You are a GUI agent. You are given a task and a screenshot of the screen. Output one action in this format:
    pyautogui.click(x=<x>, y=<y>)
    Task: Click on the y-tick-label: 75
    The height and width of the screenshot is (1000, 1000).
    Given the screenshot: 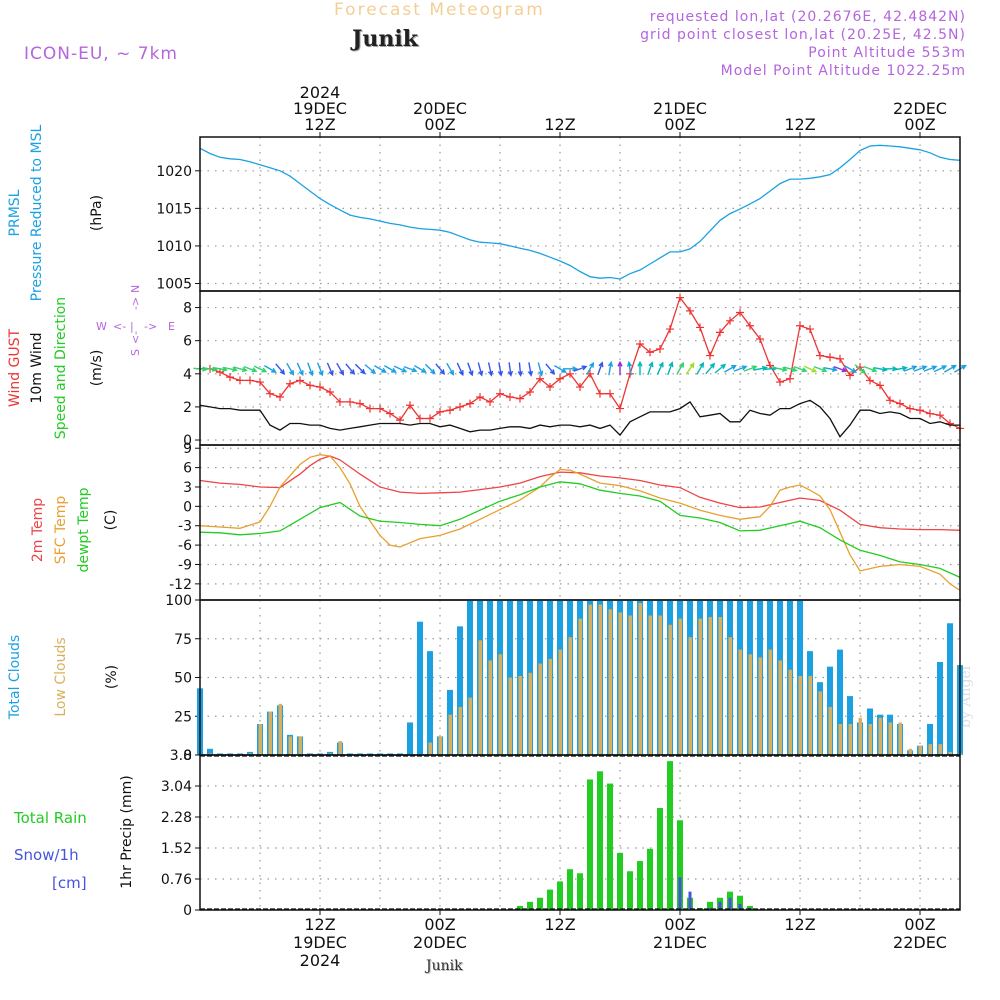 What is the action you would take?
    pyautogui.click(x=183, y=640)
    